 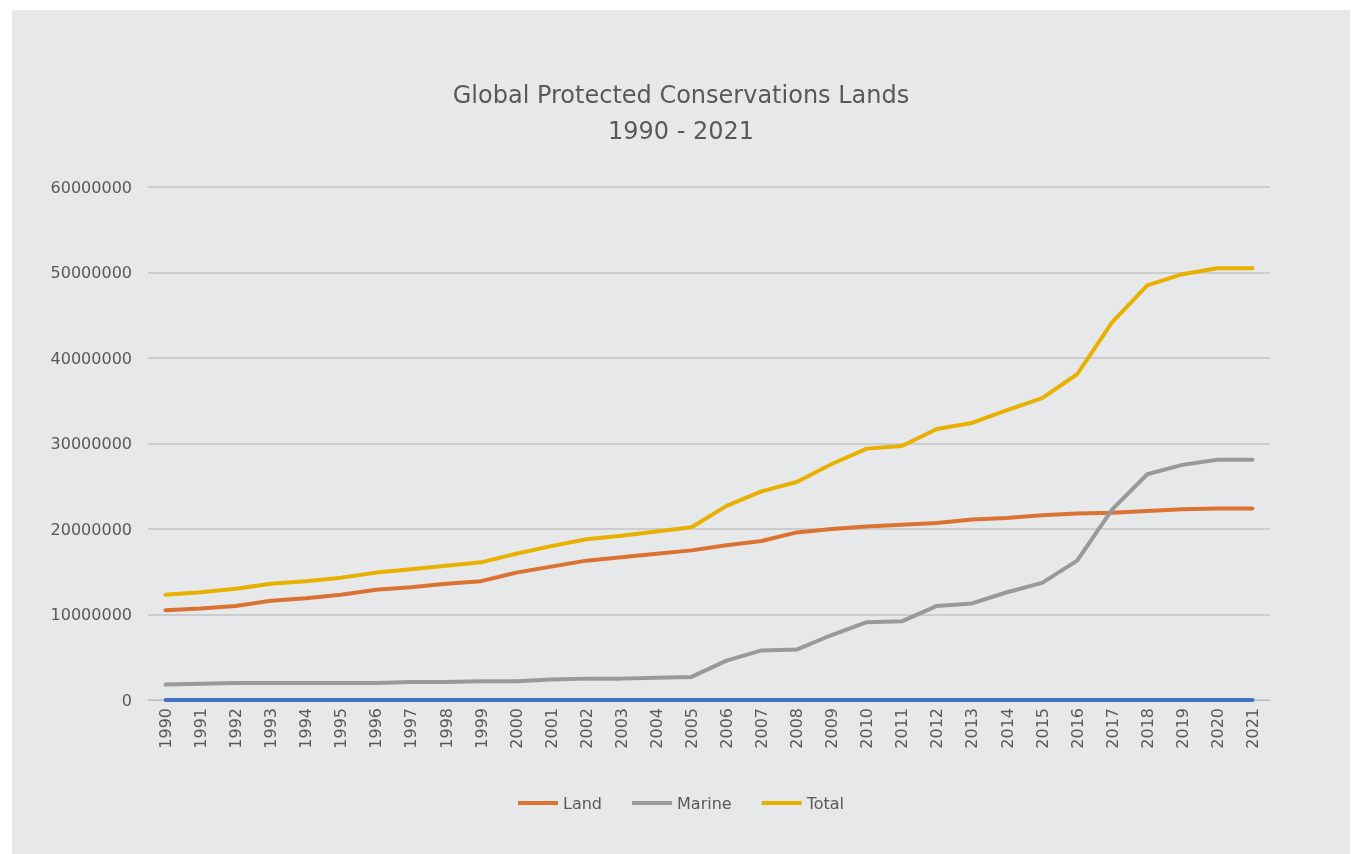 I want to click on x-tick-label: 2012, so click(x=937, y=728).